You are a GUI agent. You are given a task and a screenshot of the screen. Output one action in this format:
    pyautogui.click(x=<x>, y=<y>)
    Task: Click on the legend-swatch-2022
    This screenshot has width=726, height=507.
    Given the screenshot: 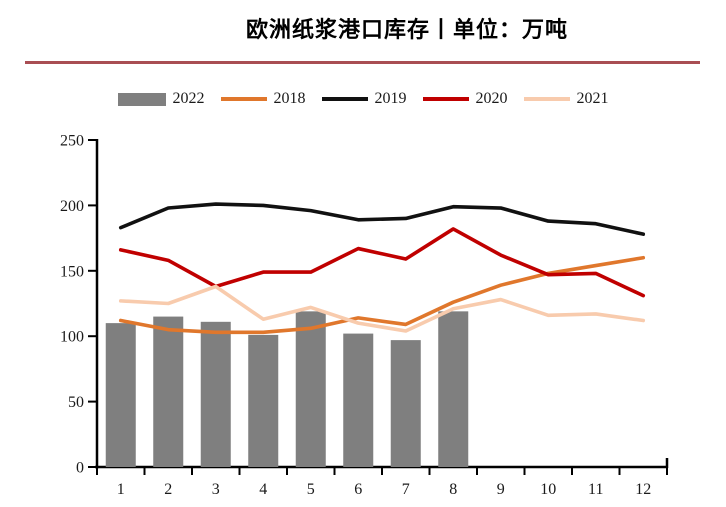 What is the action you would take?
    pyautogui.click(x=141, y=99)
    